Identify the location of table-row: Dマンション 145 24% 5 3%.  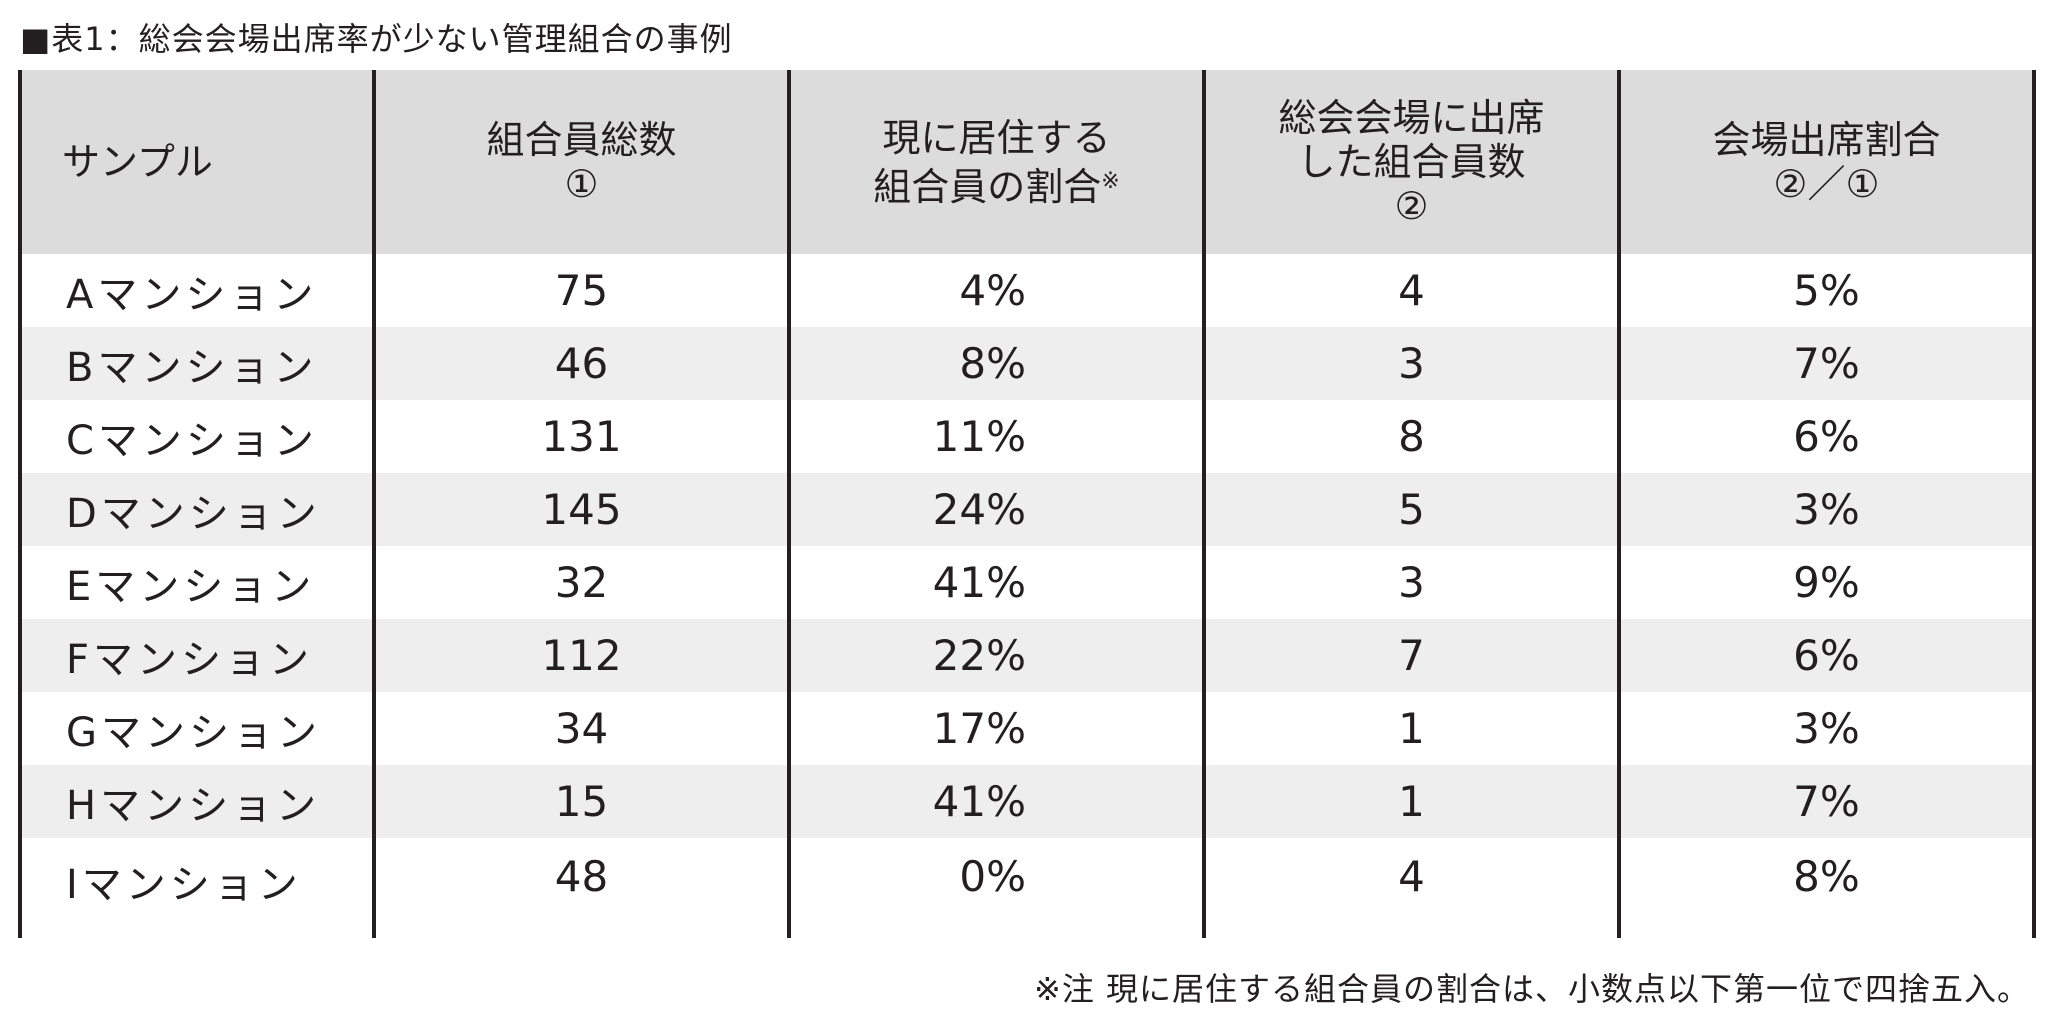
(1027, 509).